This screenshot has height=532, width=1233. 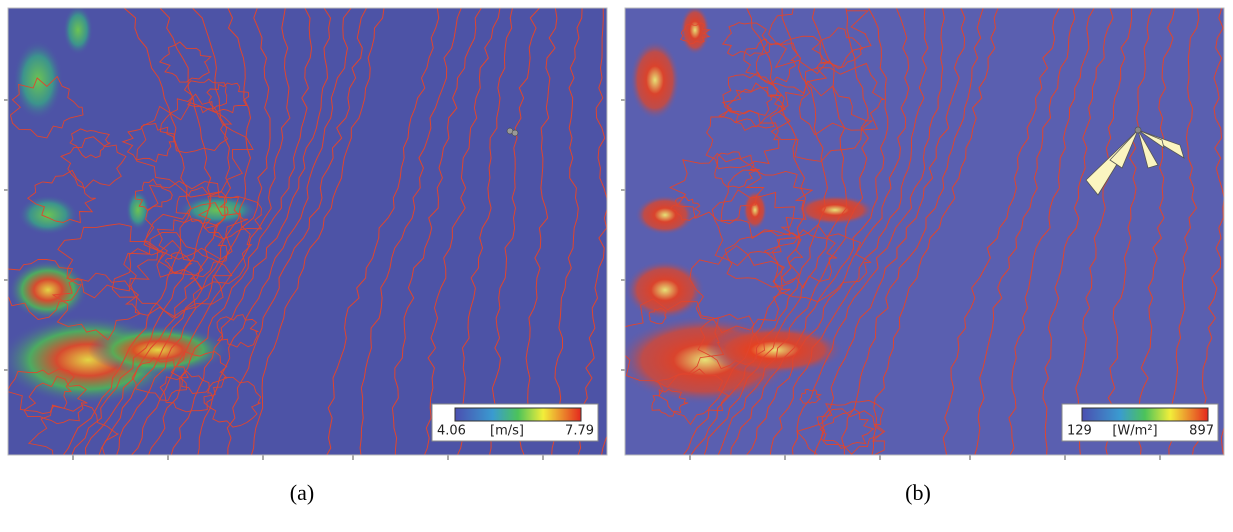 What do you see at coordinates (1135, 161) in the screenshot?
I see `wind-rose` at bounding box center [1135, 161].